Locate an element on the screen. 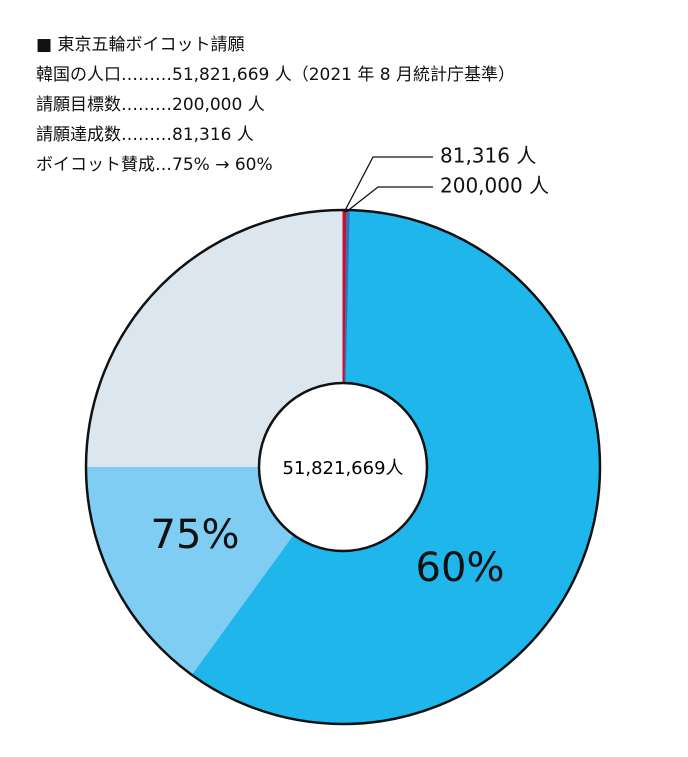  header-line: 請願目標数………200,000 人 is located at coordinates (150, 105).